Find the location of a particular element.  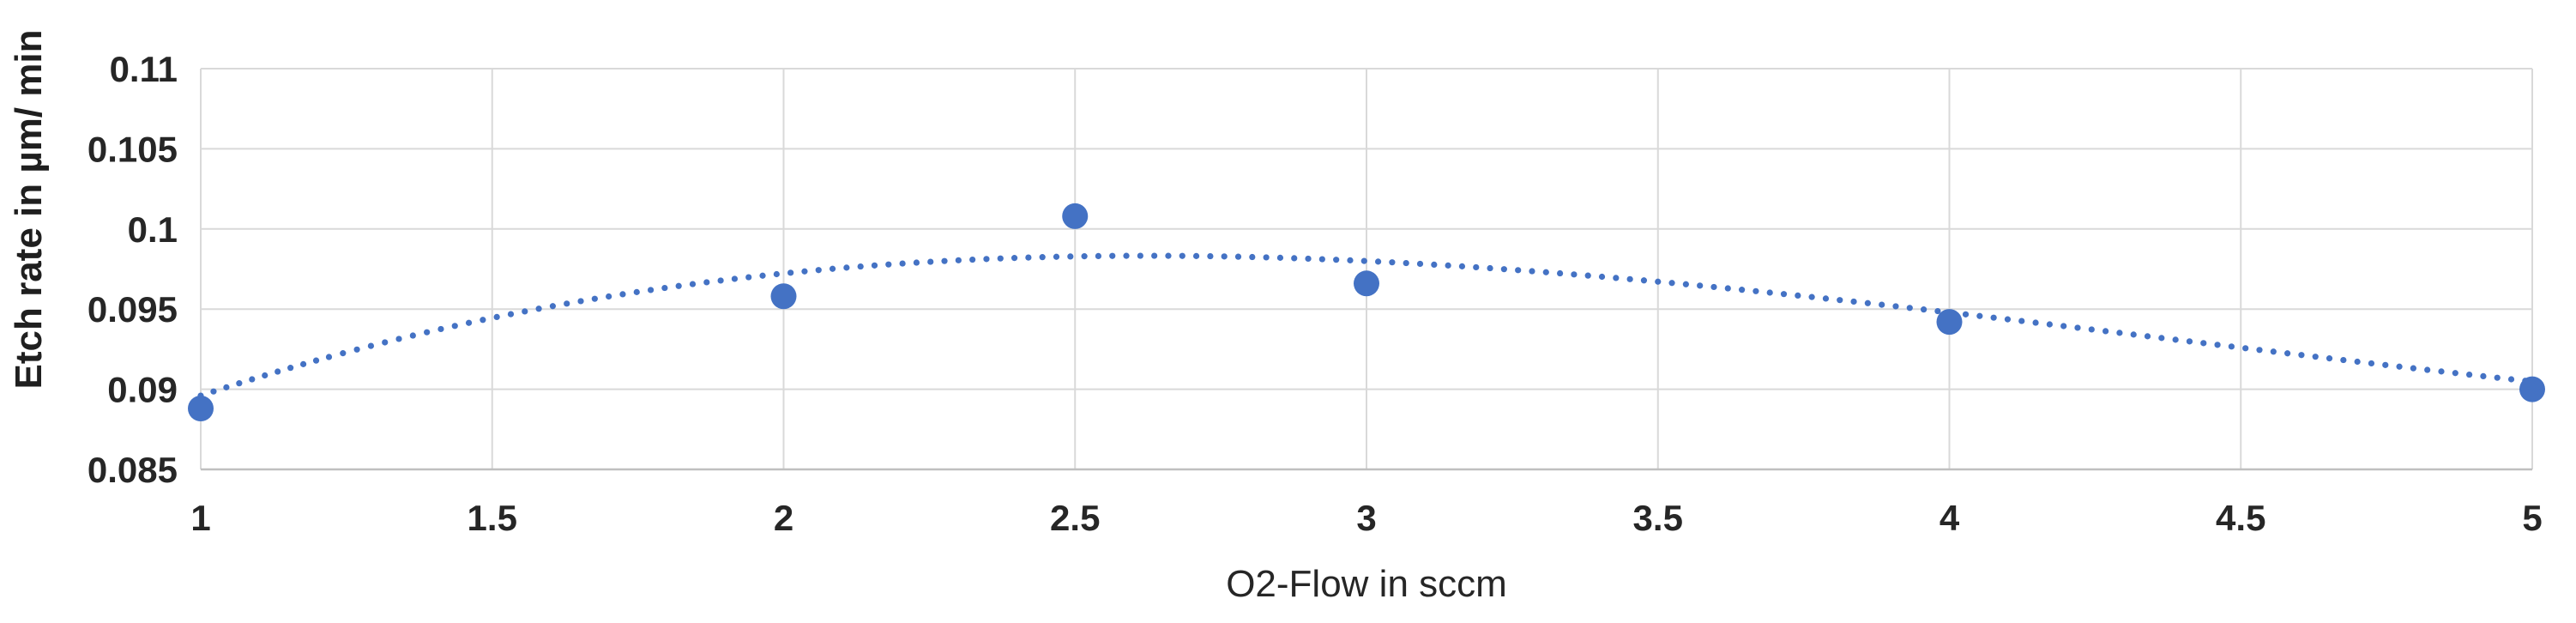

x-tick-label: 2 is located at coordinates (783, 518).